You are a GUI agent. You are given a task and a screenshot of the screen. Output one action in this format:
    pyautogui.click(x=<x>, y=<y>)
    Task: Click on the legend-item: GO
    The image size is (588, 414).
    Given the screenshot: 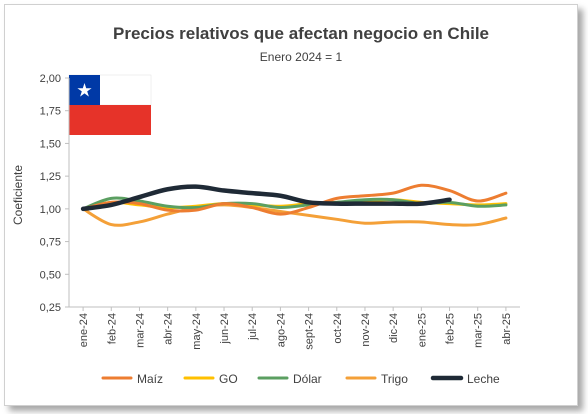 What is the action you would take?
    pyautogui.click(x=210, y=379)
    